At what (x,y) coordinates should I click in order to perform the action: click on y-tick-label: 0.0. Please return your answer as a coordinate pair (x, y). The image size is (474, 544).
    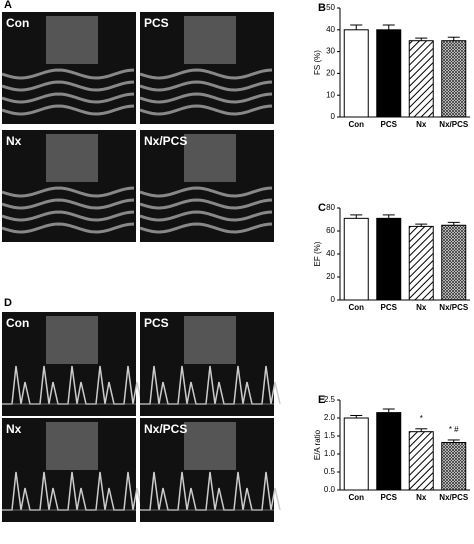
    Looking at the image, I should click on (330, 489).